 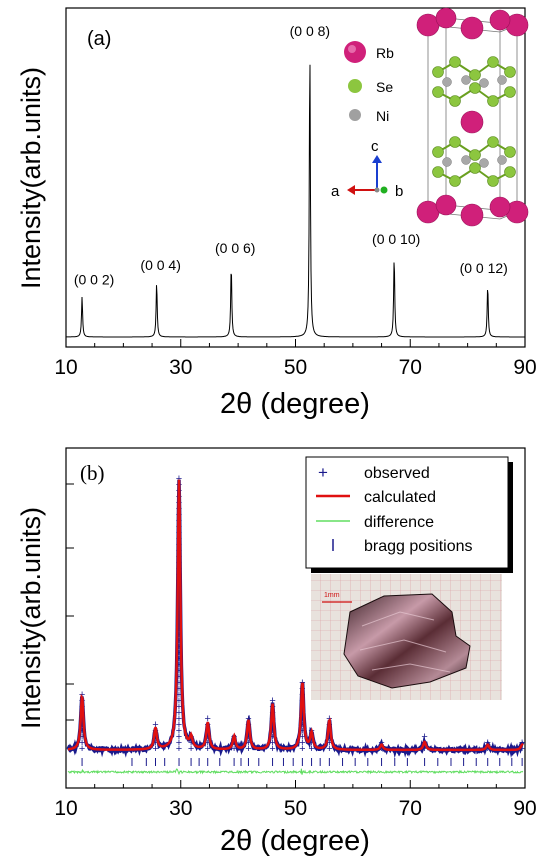 I want to click on panel-b-xticks: 10 30 50 70 90, so click(x=295, y=800).